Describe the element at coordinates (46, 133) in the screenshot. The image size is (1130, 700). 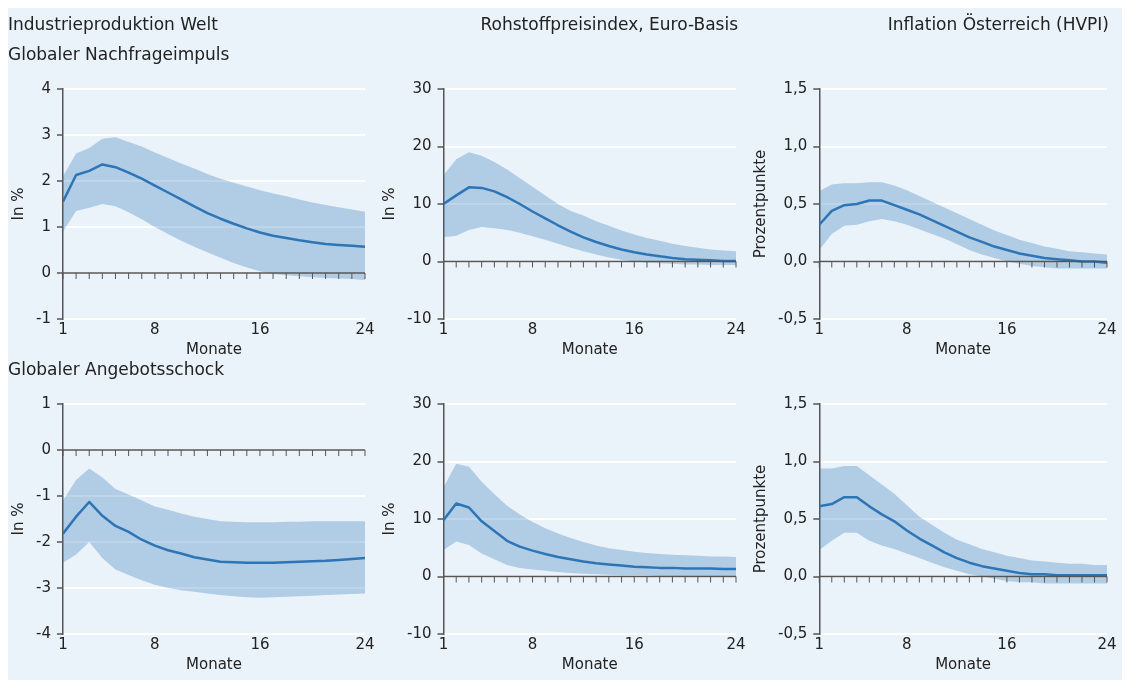
I see `y-tick-label: 3` at that location.